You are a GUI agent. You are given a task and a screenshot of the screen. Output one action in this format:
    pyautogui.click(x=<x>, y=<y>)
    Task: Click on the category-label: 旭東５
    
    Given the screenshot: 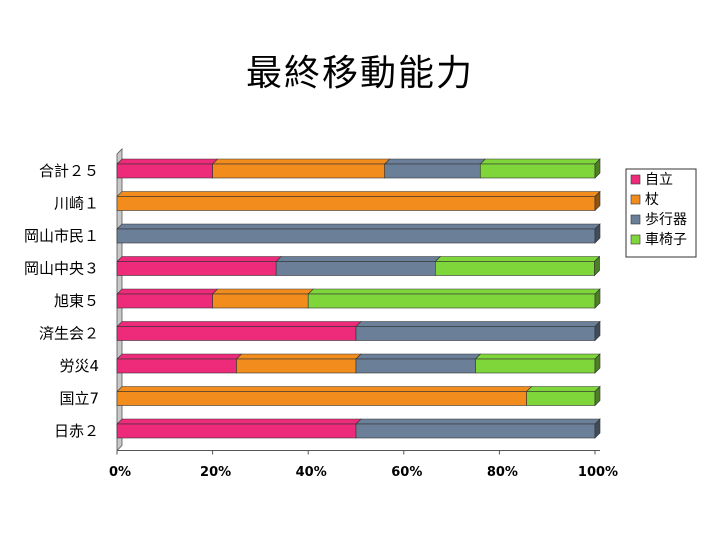 What is the action you would take?
    pyautogui.click(x=76, y=301)
    